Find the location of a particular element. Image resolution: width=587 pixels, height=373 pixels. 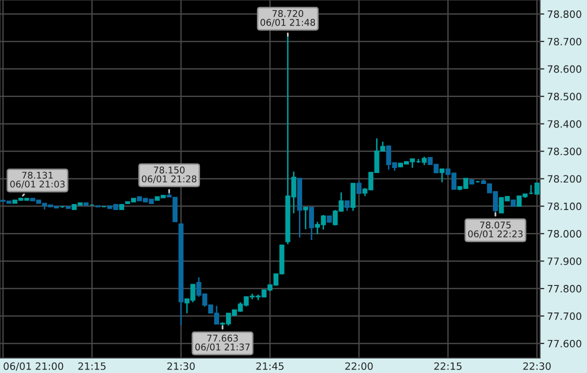

annotation: 78.131 06/01 21:03 is located at coordinates (37, 180).